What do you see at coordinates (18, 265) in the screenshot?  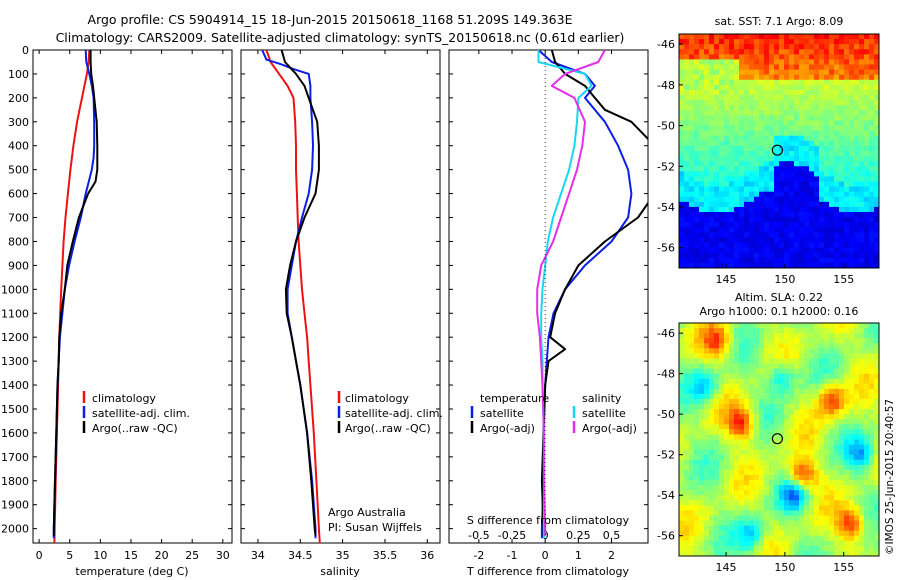 I see `depth-tick-label: 900` at bounding box center [18, 265].